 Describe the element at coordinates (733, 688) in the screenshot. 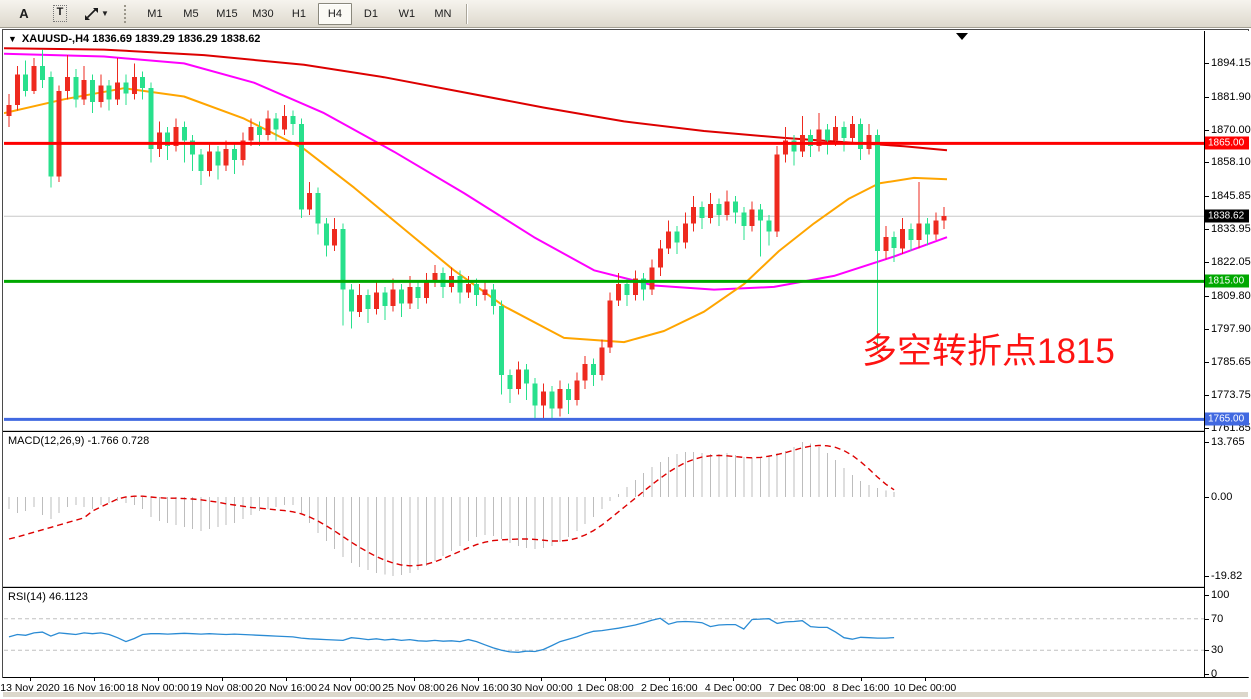

I see `time-axis-label: 4 Dec 00:00` at that location.